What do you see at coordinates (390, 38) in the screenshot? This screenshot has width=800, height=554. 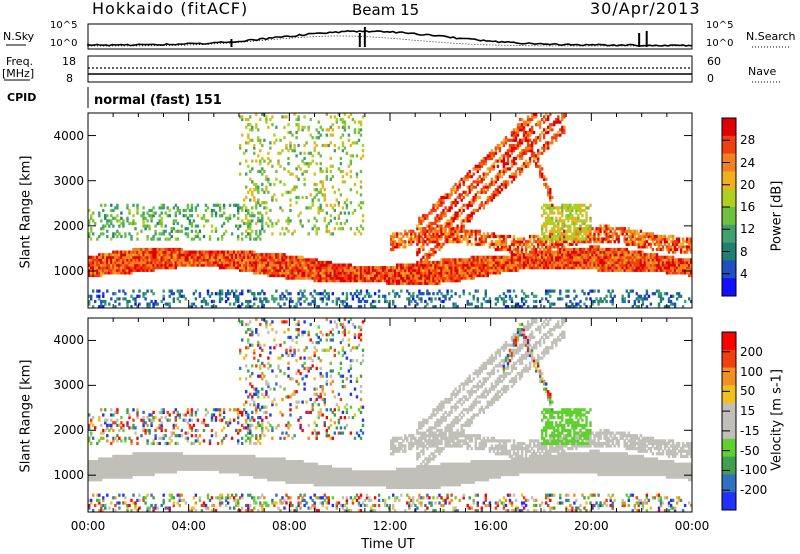 I see `n-sky-line` at bounding box center [390, 38].